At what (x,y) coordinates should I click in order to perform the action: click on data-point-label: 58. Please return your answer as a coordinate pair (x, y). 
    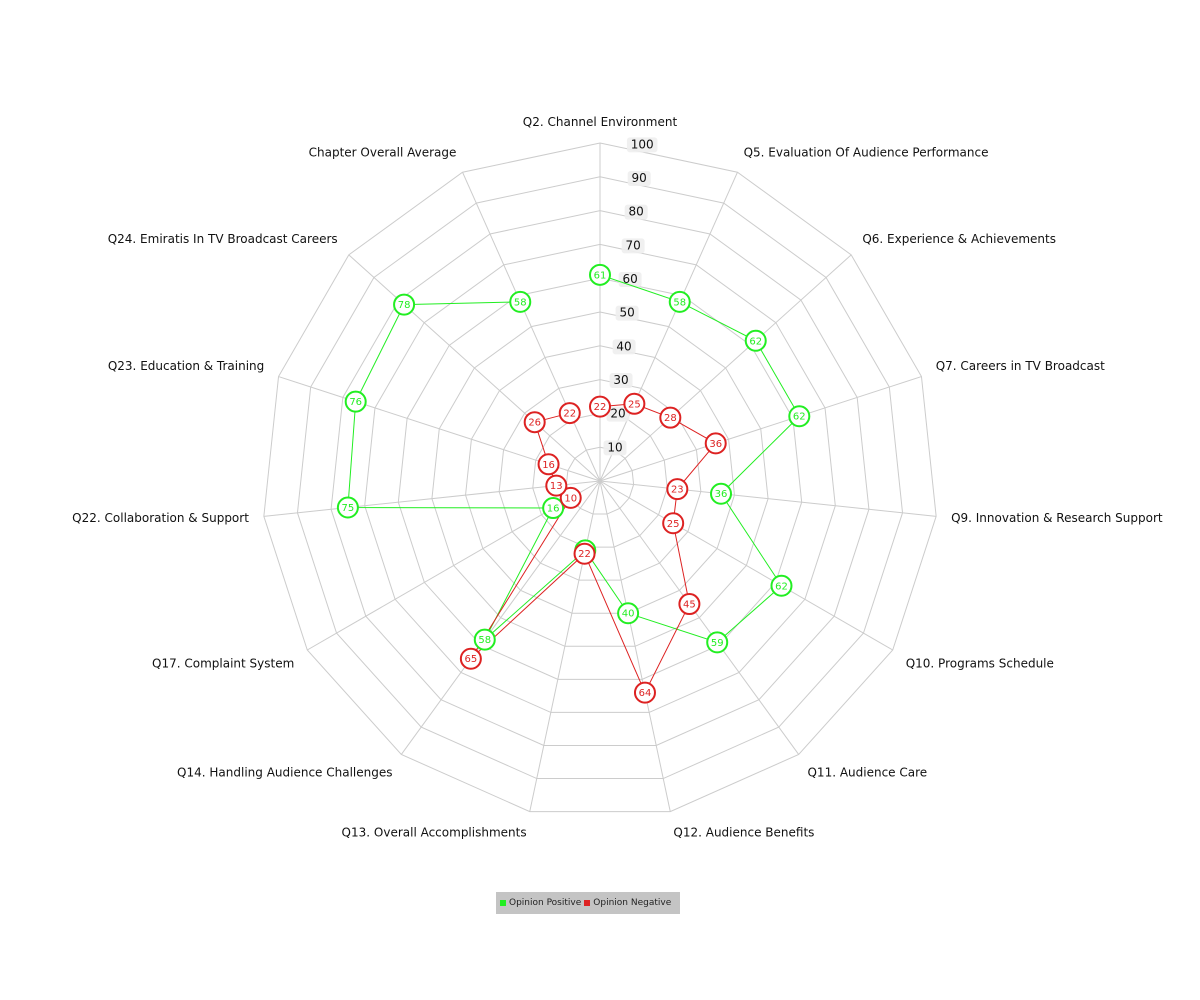
    Looking at the image, I should click on (679, 302).